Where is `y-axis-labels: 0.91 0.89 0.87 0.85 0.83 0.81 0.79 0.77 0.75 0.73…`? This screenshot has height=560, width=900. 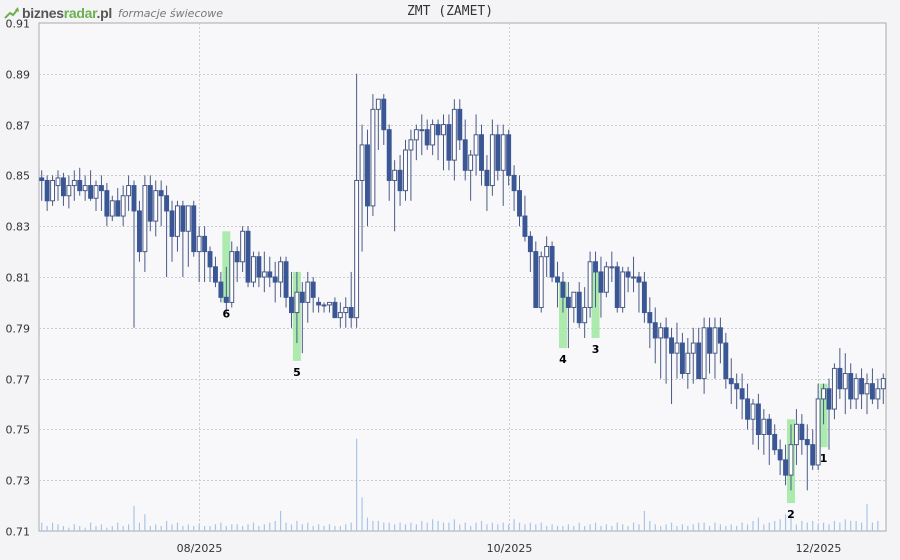 y-axis-labels: 0.91 0.89 0.87 0.85 0.83 0.81 0.79 0.77 0.75 0.73… is located at coordinates (18, 278).